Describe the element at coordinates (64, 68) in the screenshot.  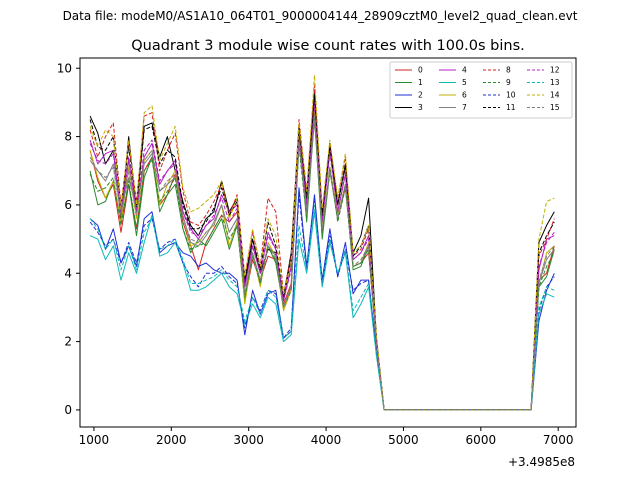
I see `y-tick-label: 10` at that location.